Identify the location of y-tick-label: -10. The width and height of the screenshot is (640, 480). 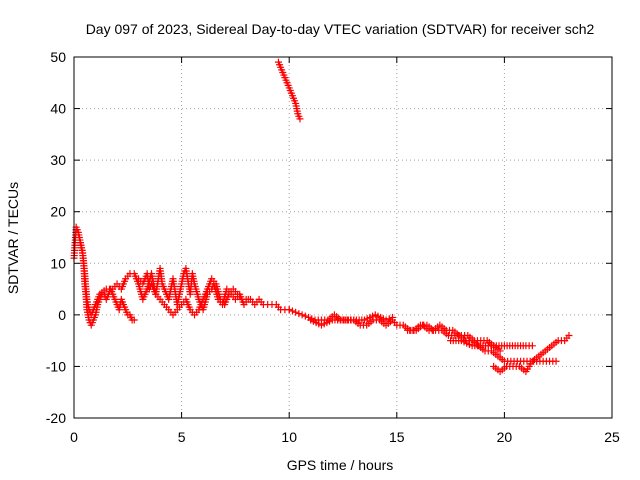
(56, 366).